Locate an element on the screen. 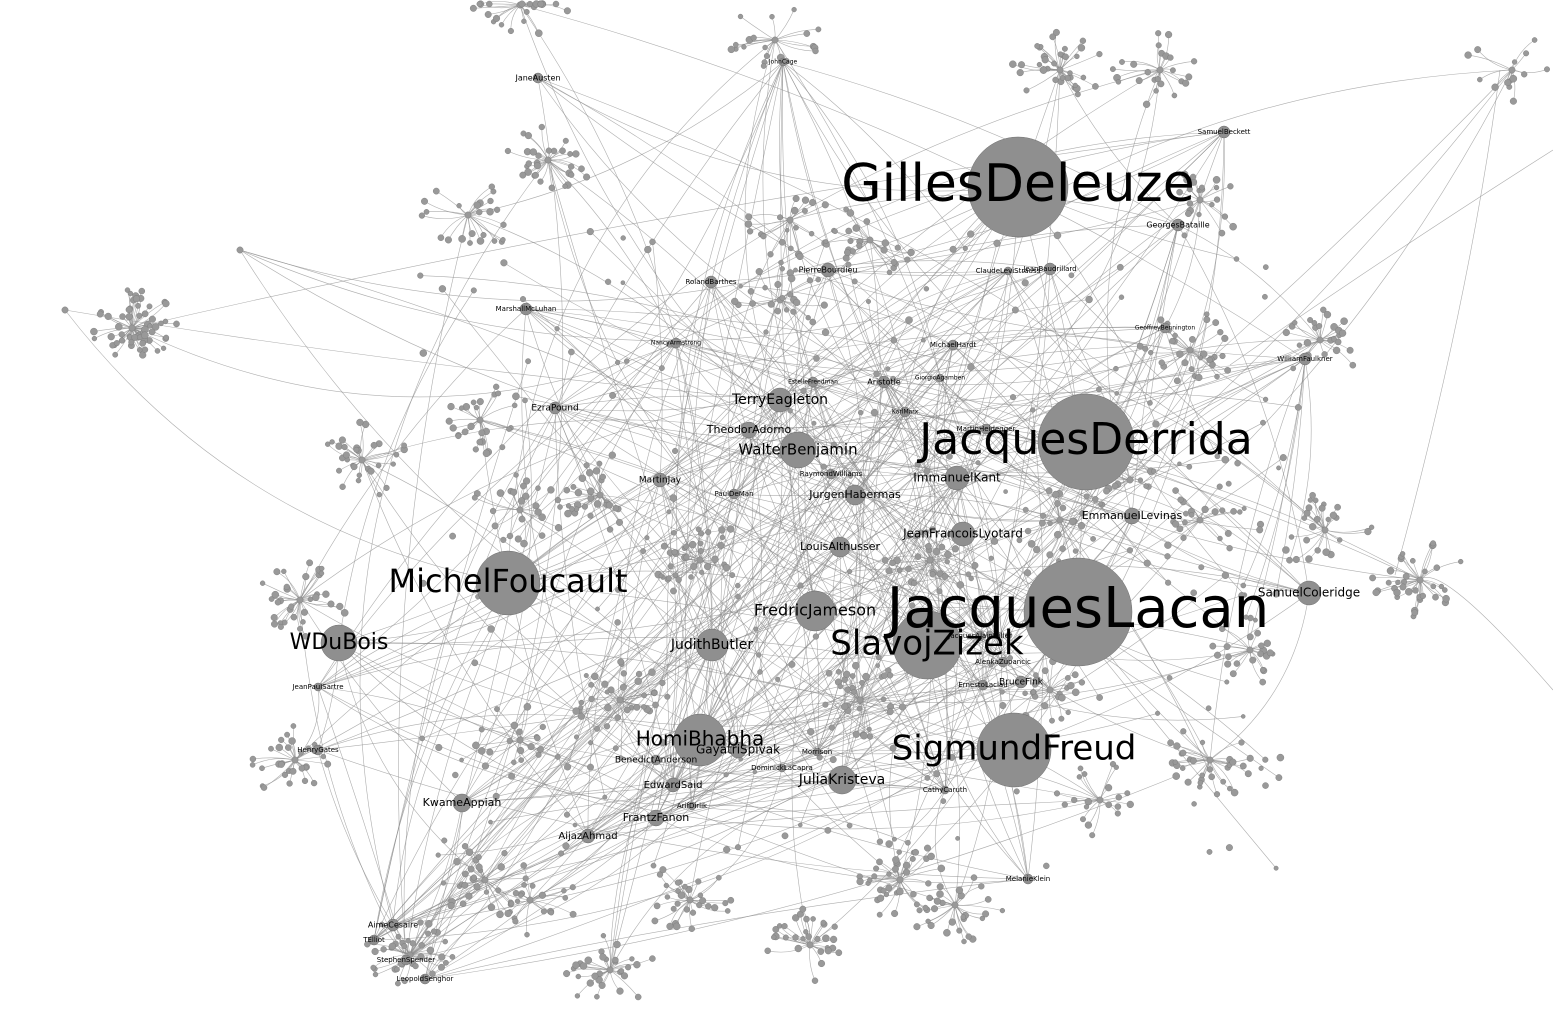 This screenshot has height=1033, width=1553. node-louisalthusser is located at coordinates (840, 547).